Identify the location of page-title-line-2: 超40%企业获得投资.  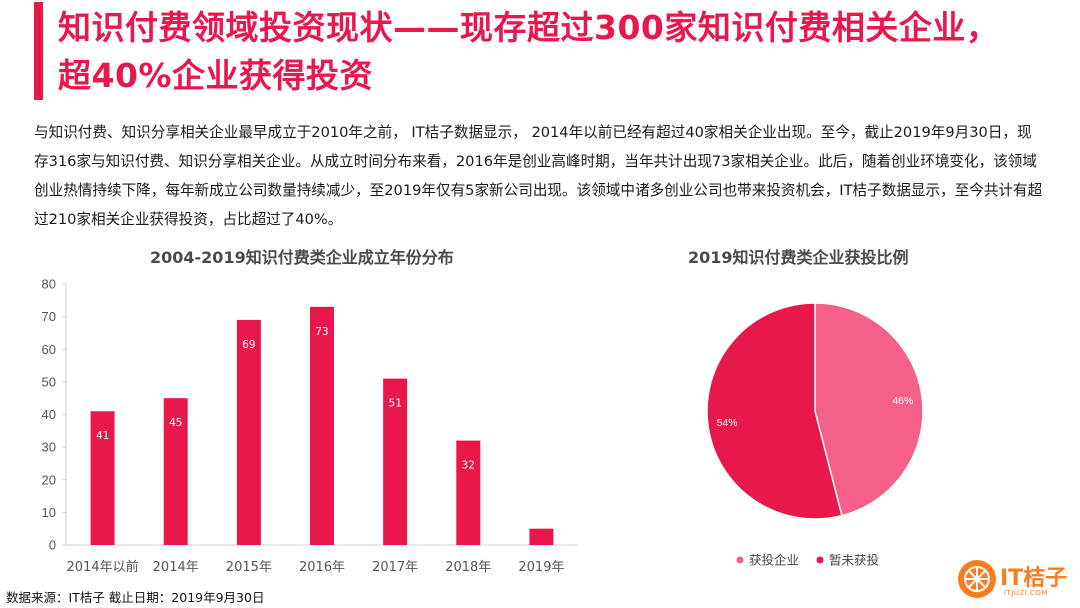
(215, 75).